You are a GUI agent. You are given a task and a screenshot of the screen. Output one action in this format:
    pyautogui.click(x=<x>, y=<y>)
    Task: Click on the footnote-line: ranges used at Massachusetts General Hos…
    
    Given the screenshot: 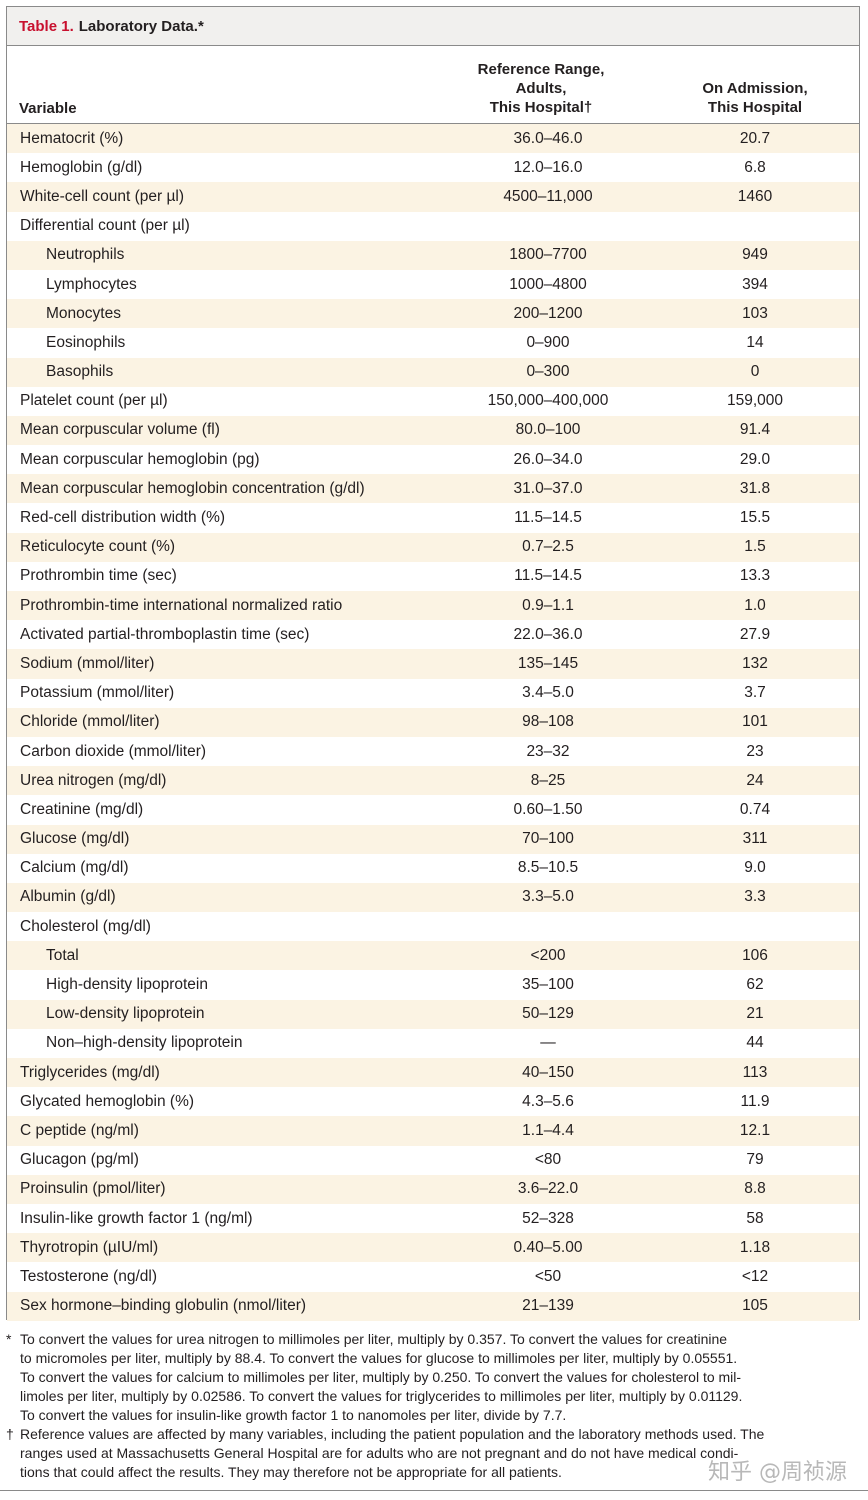 What is the action you would take?
    pyautogui.click(x=379, y=1453)
    